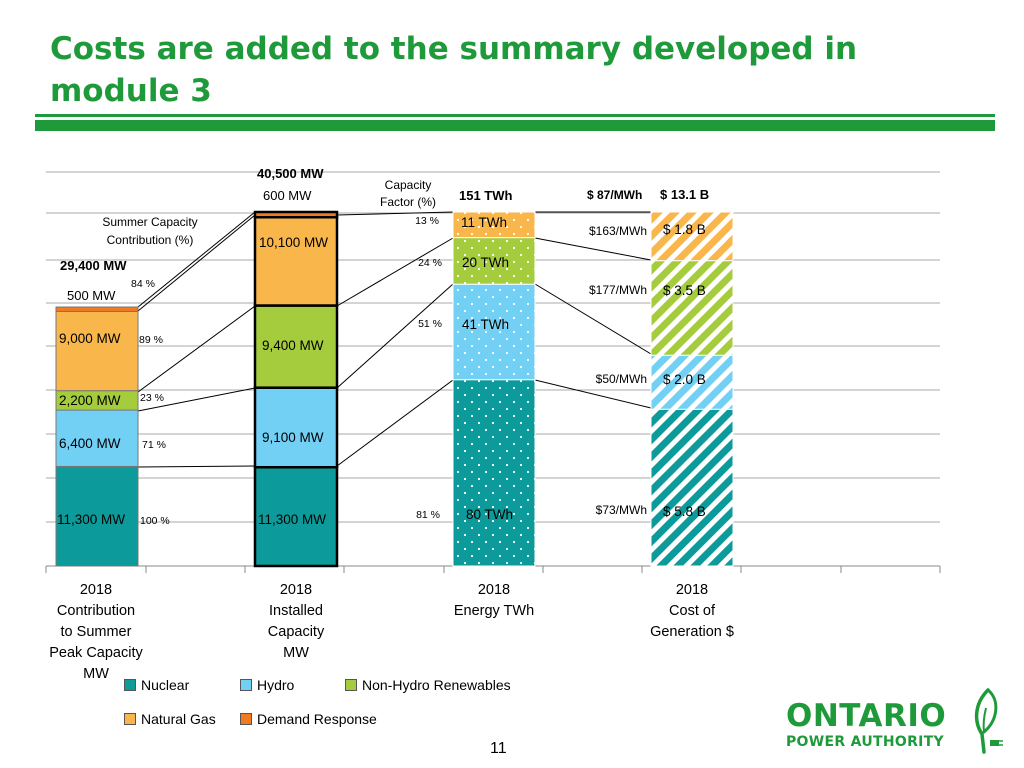 The image size is (1024, 768). What do you see at coordinates (293, 437) in the screenshot?
I see `bar-label: 9,100 MW` at bounding box center [293, 437].